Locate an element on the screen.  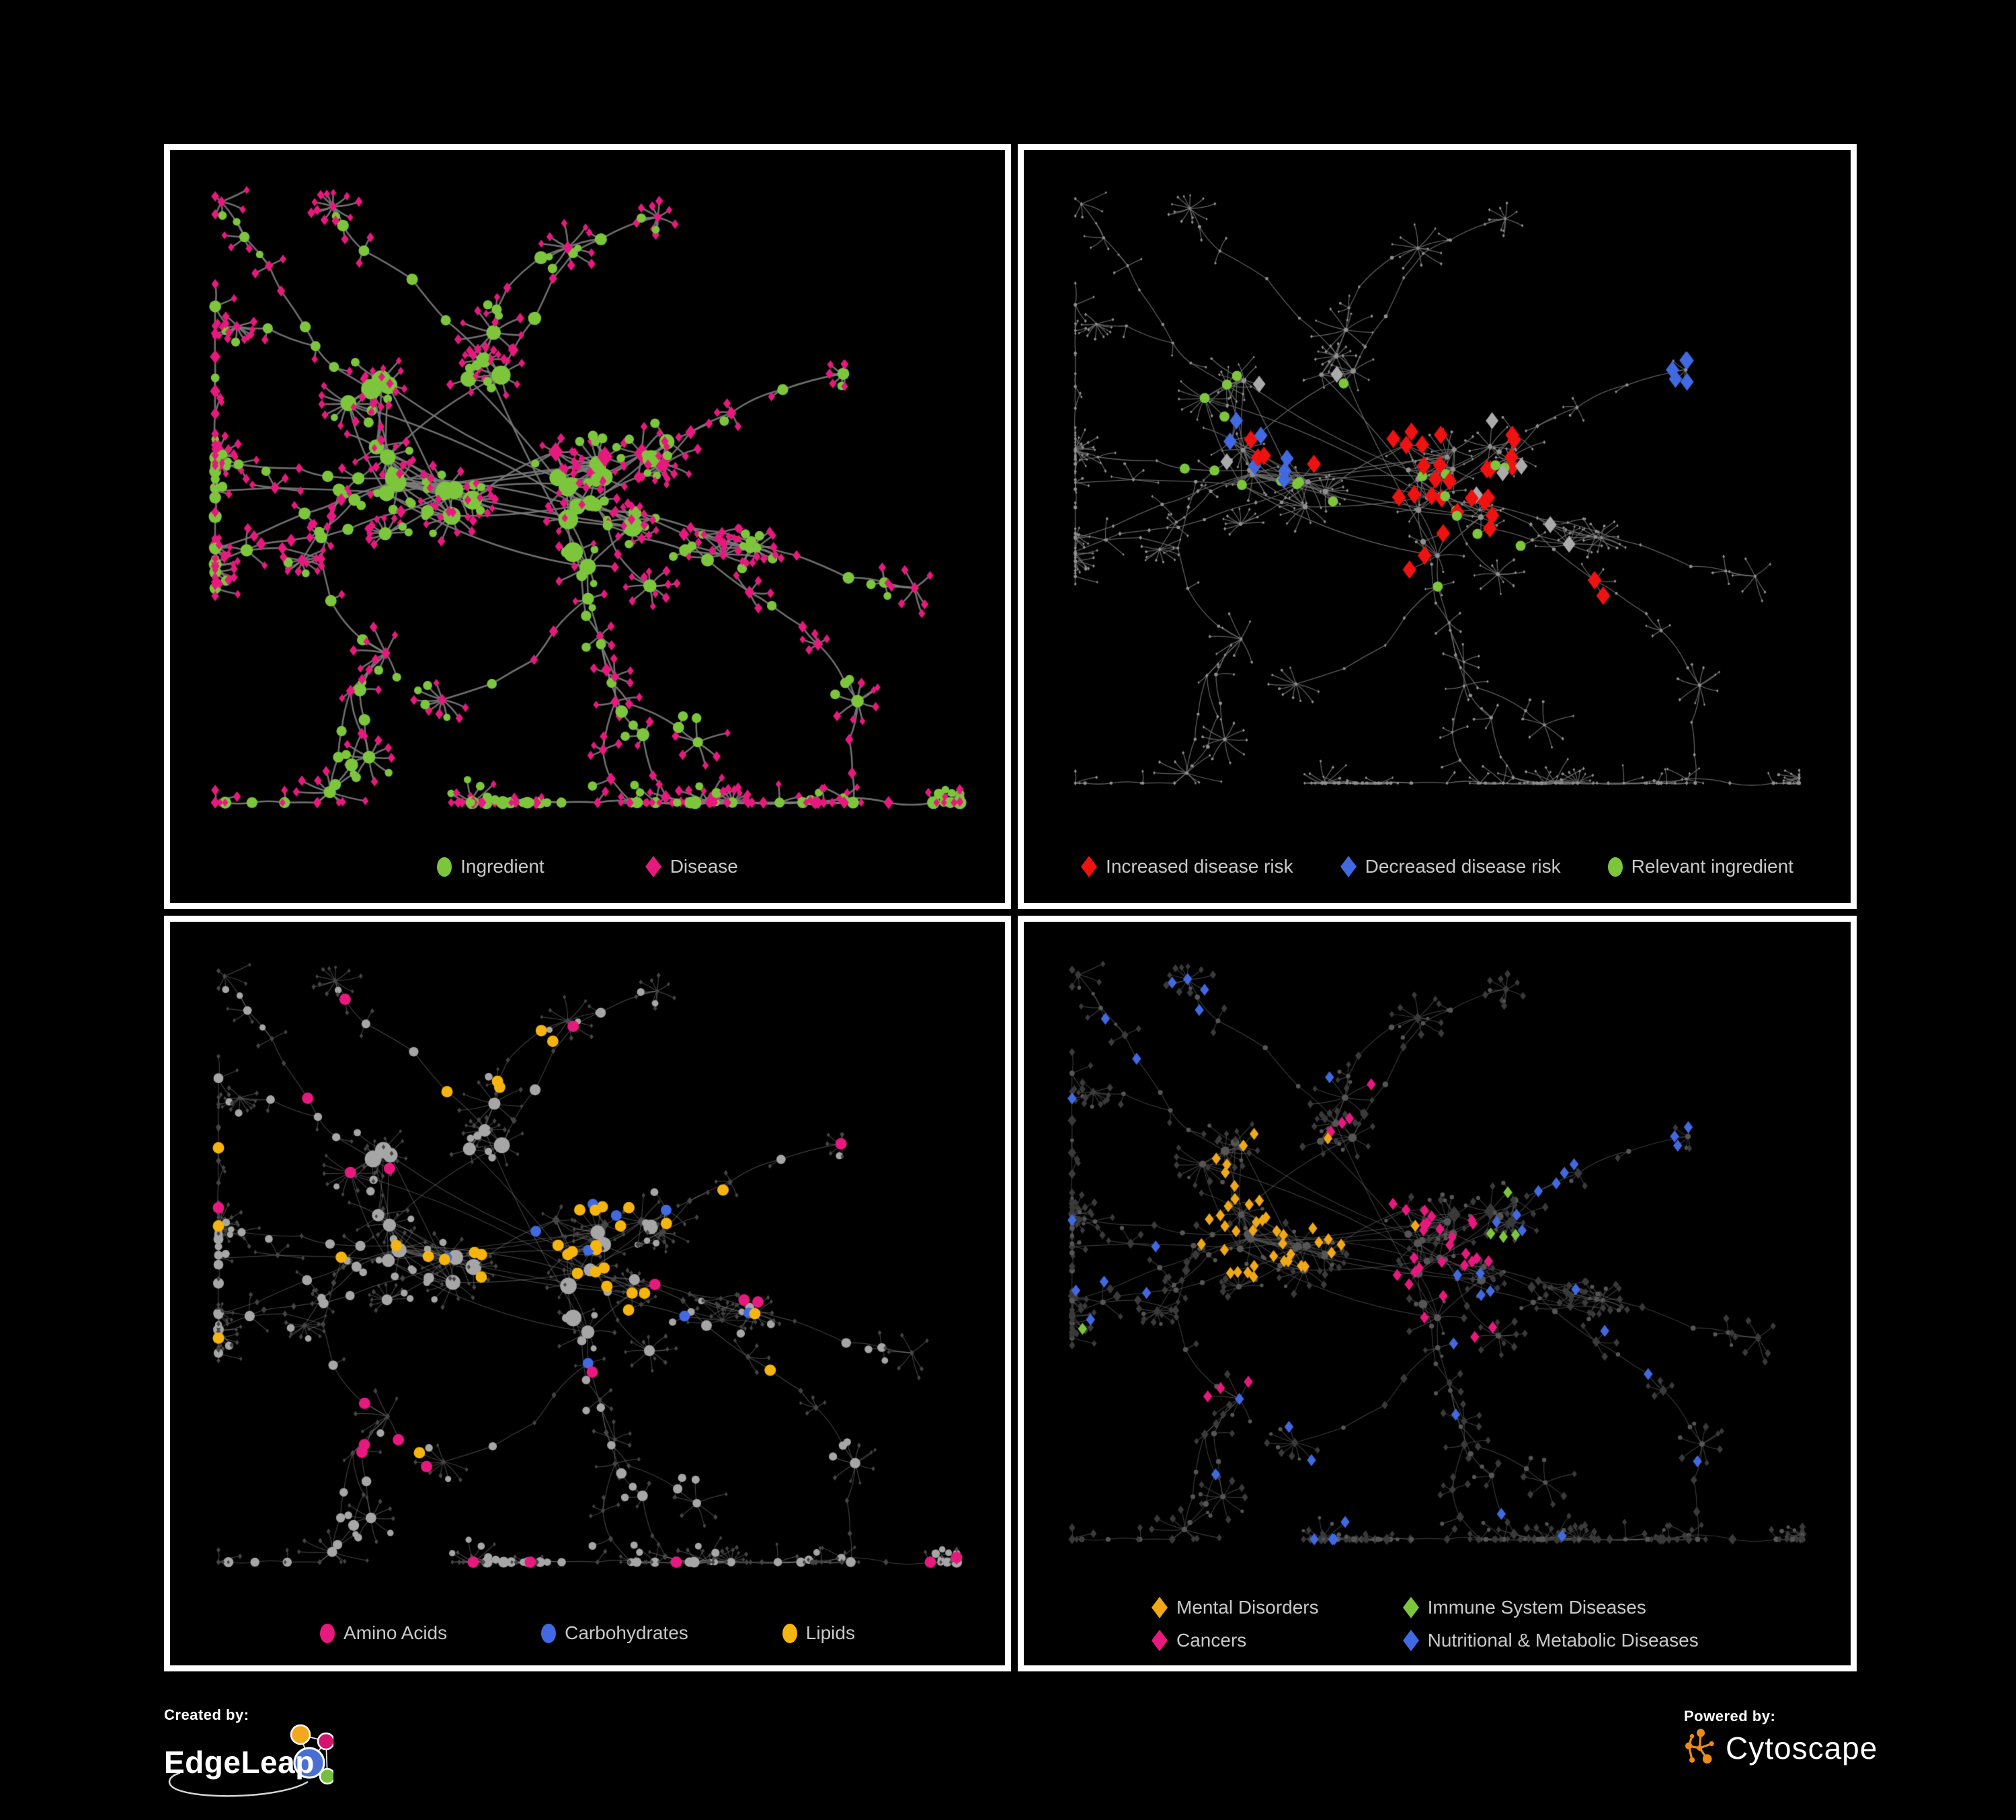
cytoscape-wordmark: Cytoscape is located at coordinates (1802, 1748).